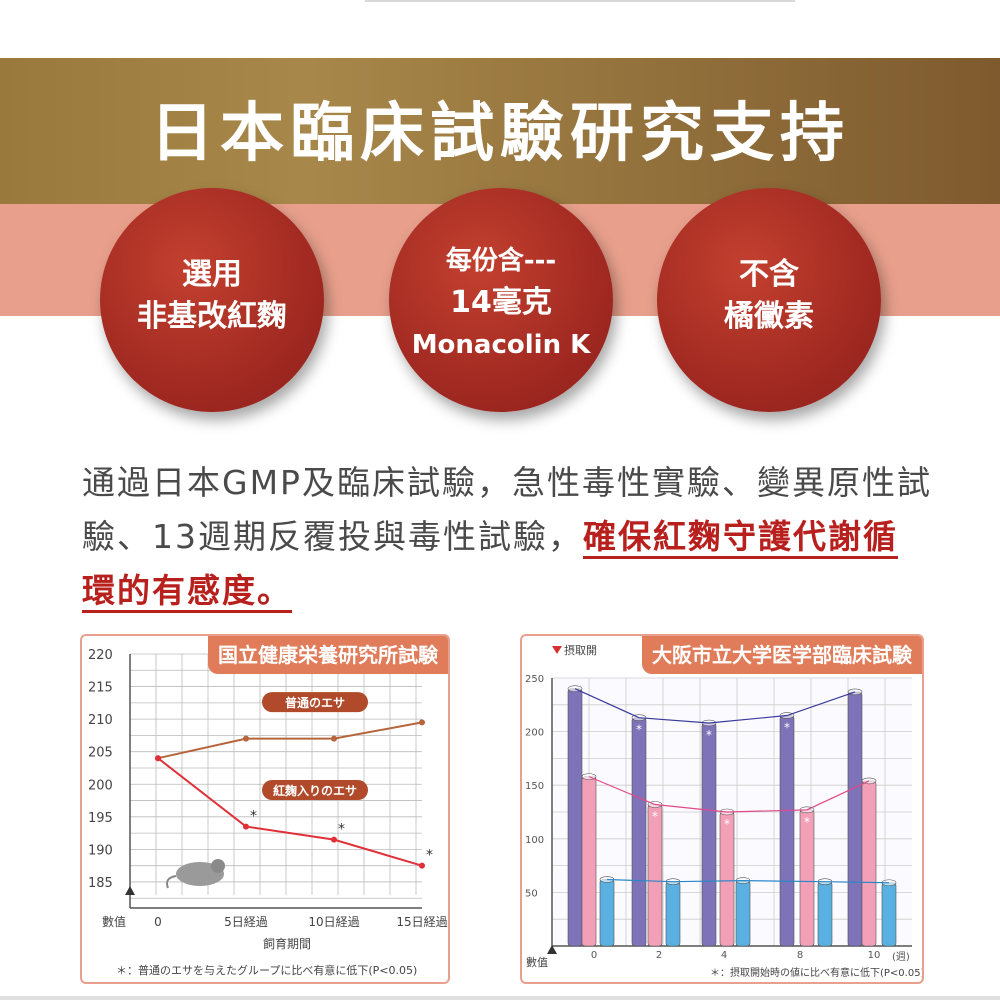  Describe the element at coordinates (769, 274) in the screenshot. I see `circle3-line1: 不含` at that location.